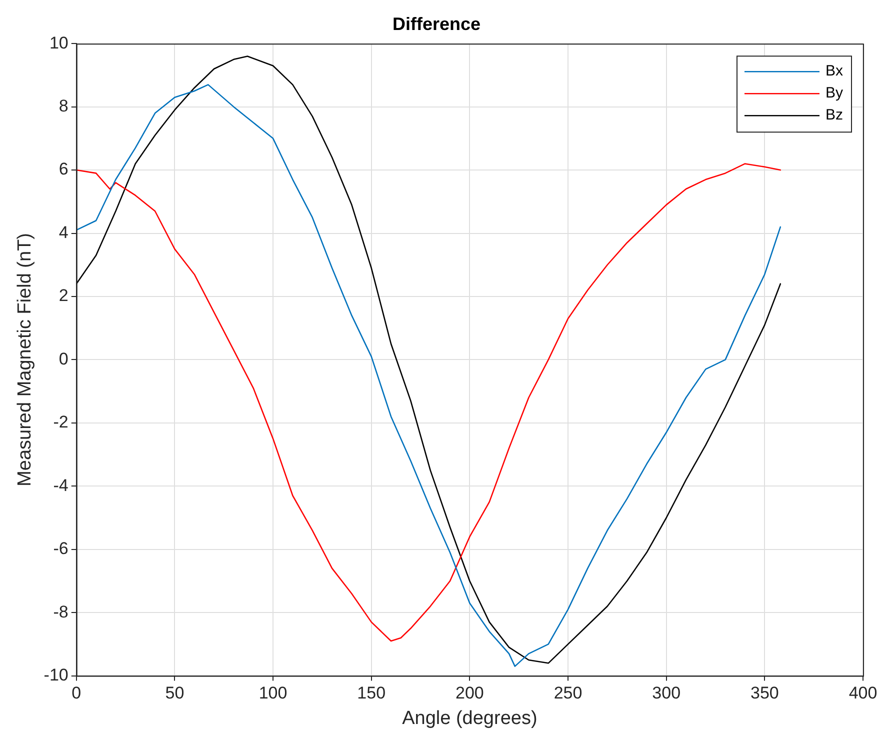 This screenshot has width=891, height=738. Describe the element at coordinates (77, 693) in the screenshot. I see `x-tick-label: 0` at that location.